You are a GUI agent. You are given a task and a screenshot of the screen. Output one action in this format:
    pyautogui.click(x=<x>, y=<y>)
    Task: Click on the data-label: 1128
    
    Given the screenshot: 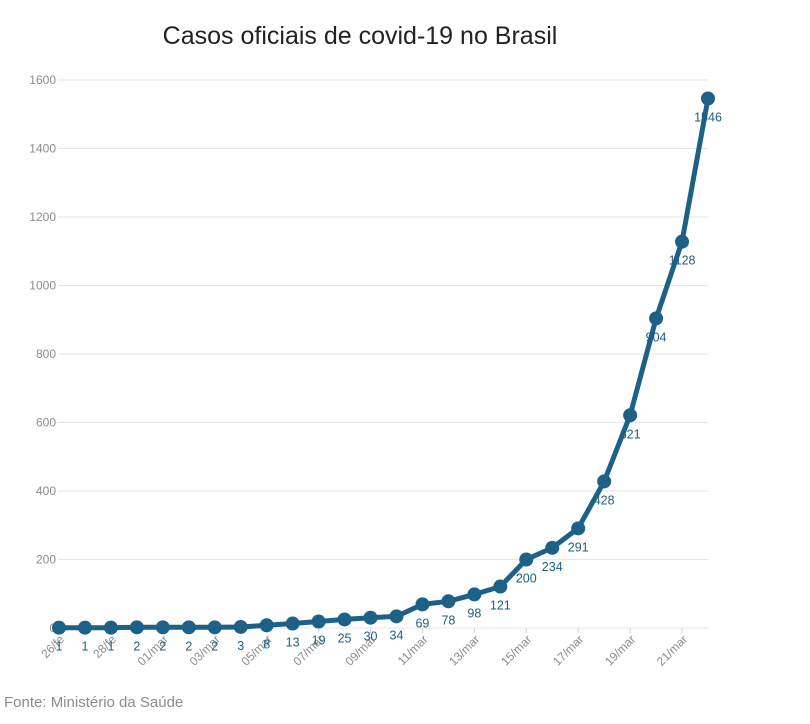 What is the action you would take?
    pyautogui.click(x=682, y=261)
    